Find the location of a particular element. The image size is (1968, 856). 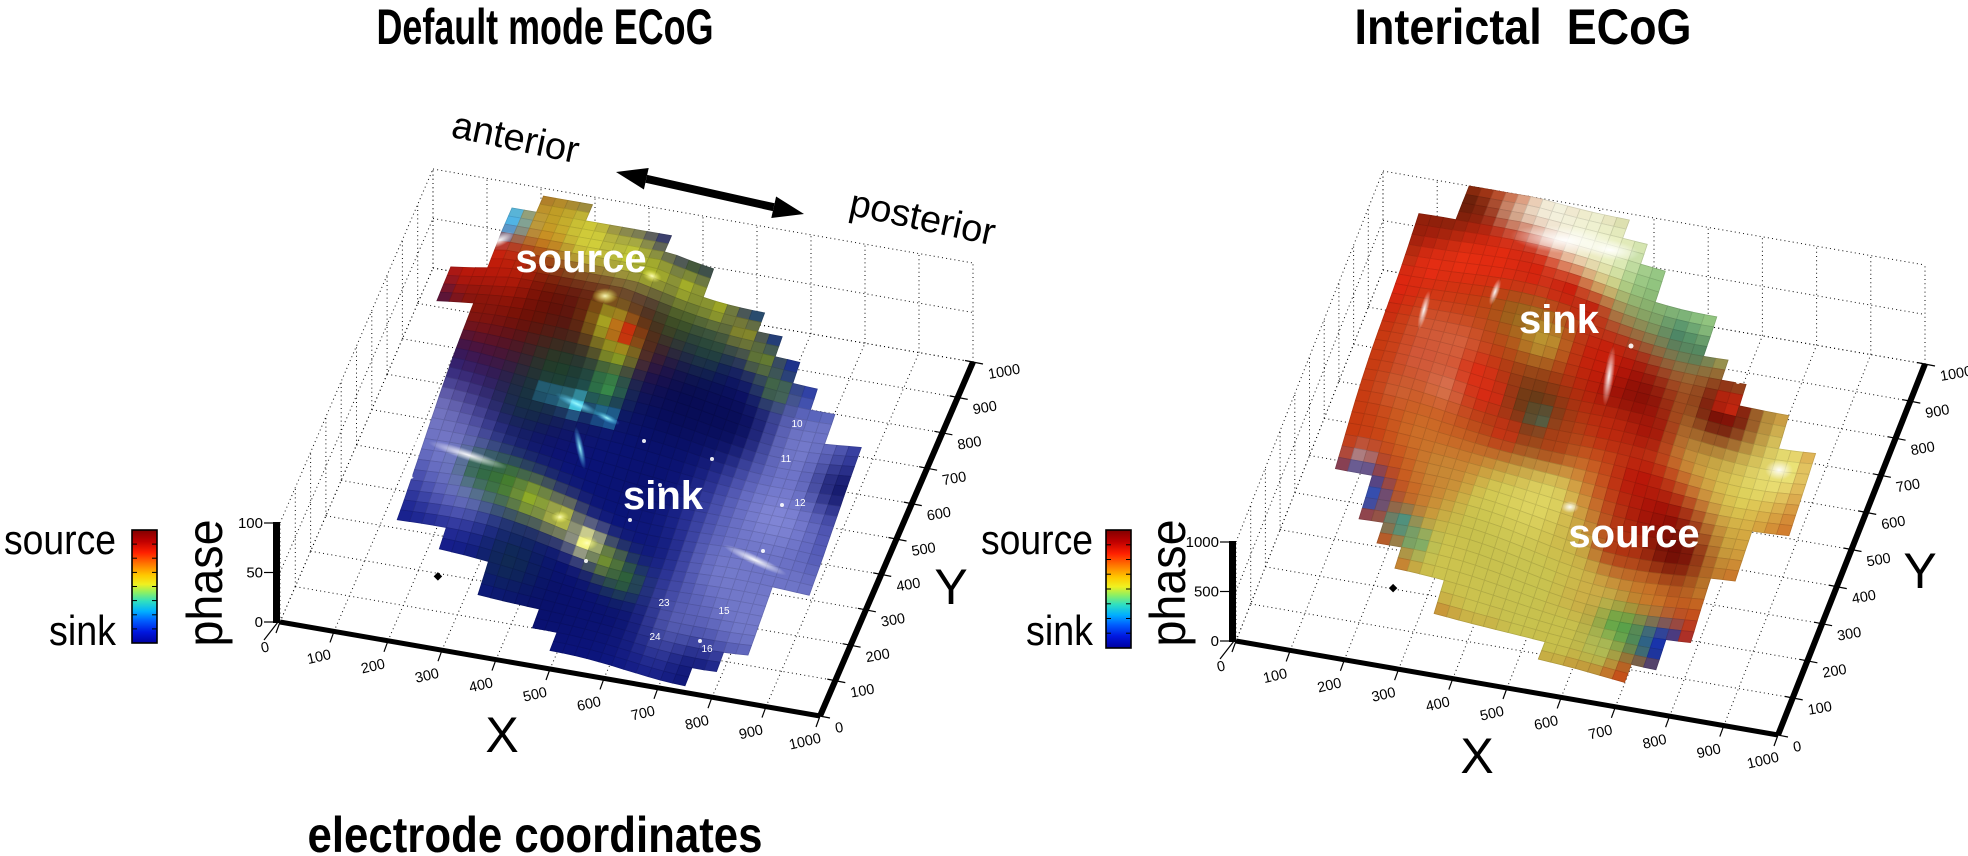

svg-text: 64 is located at coordinates (408, 476).